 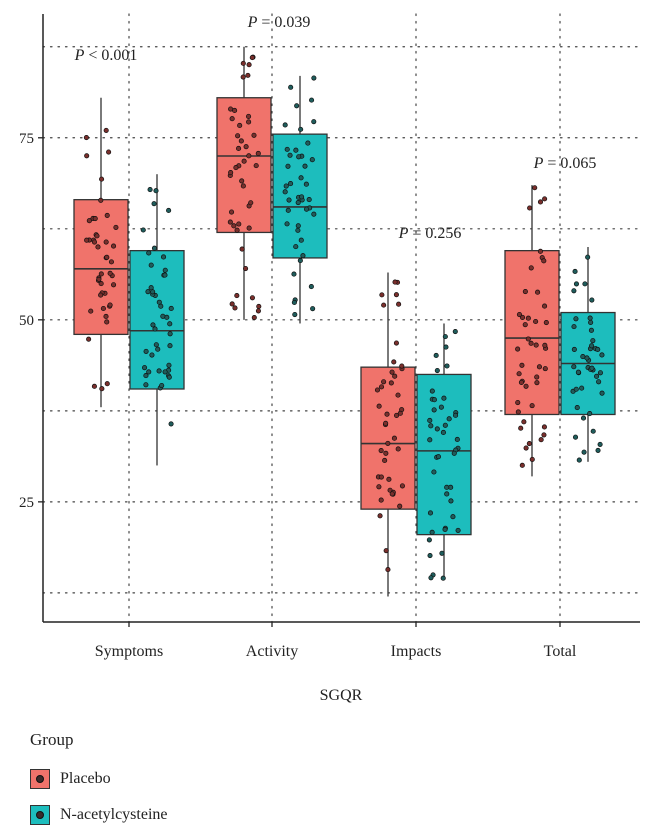 I want to click on y-tick-label: 25, so click(x=26, y=503).